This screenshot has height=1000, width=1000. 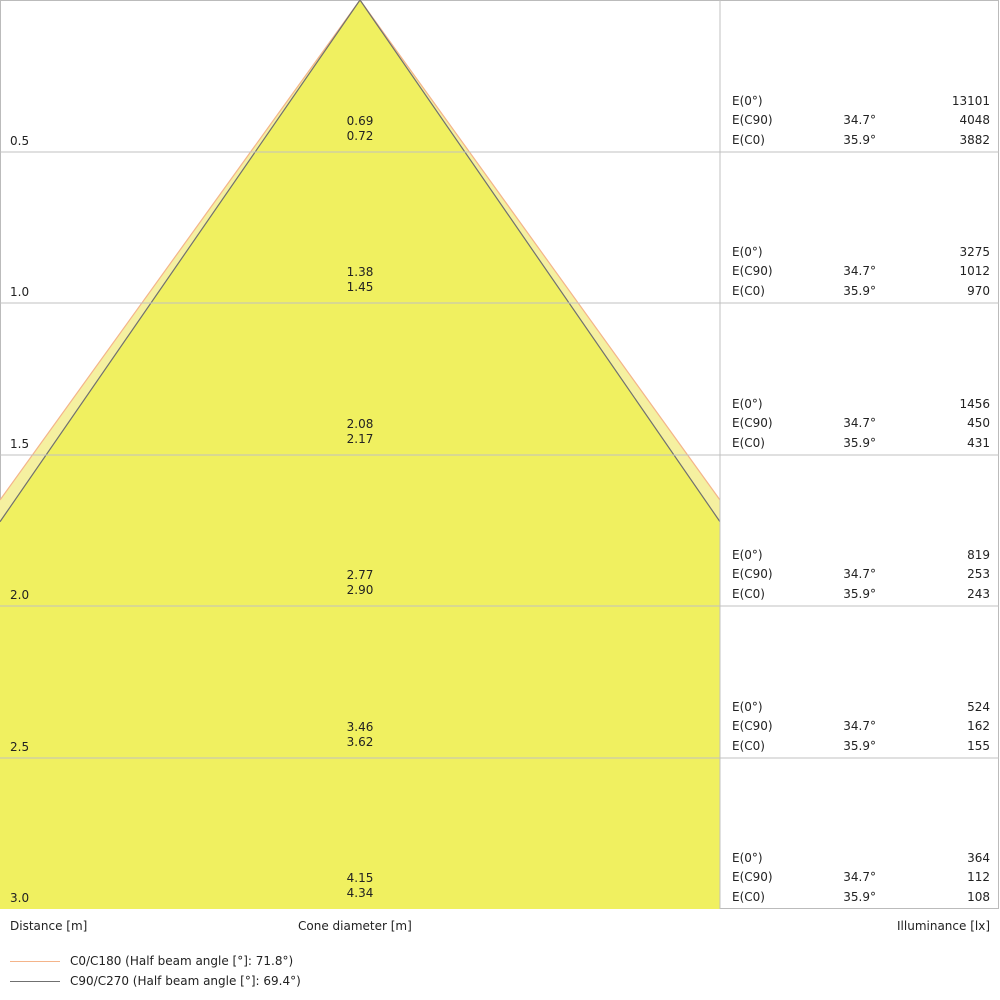 I want to click on c0-diameter: 0.72, so click(x=360, y=136).